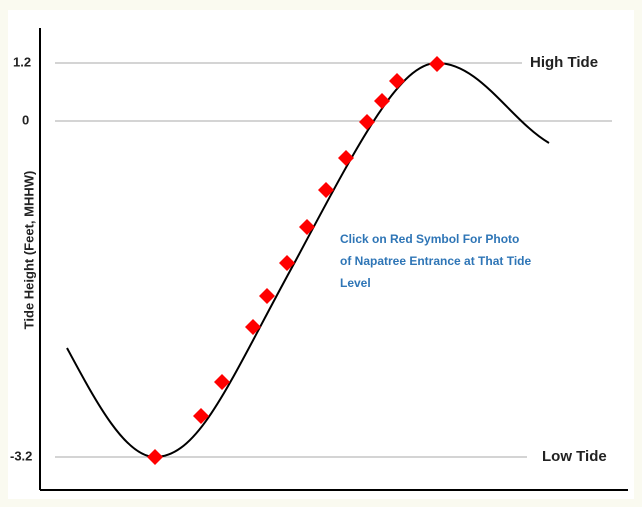 This screenshot has height=507, width=642. What do you see at coordinates (435, 261) in the screenshot?
I see `instruction-line: of Napatree Entrance at That Tide` at bounding box center [435, 261].